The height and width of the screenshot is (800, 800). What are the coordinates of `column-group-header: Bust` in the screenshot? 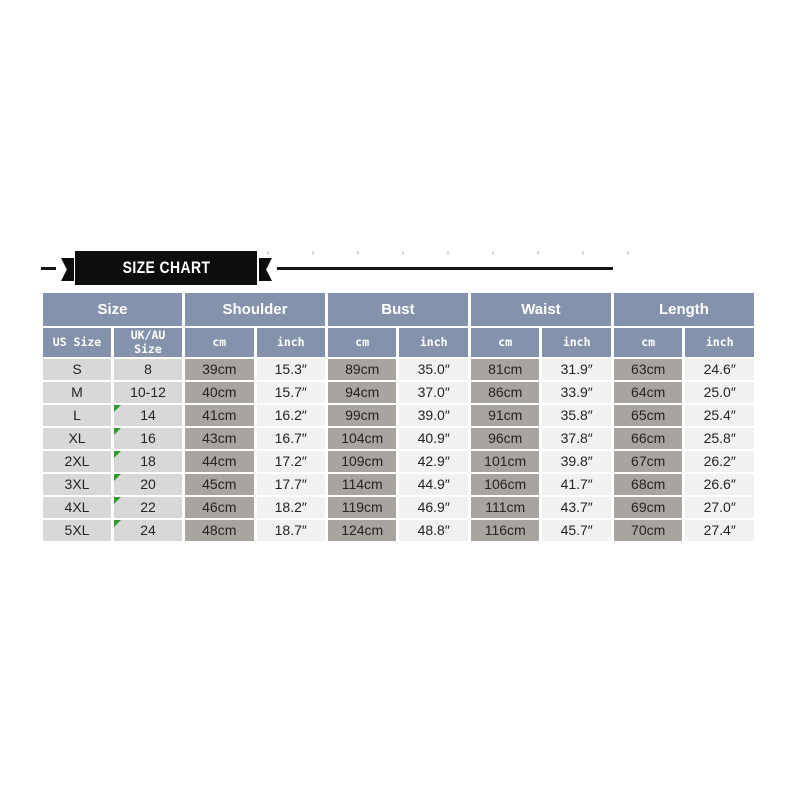 It's located at (397, 309).